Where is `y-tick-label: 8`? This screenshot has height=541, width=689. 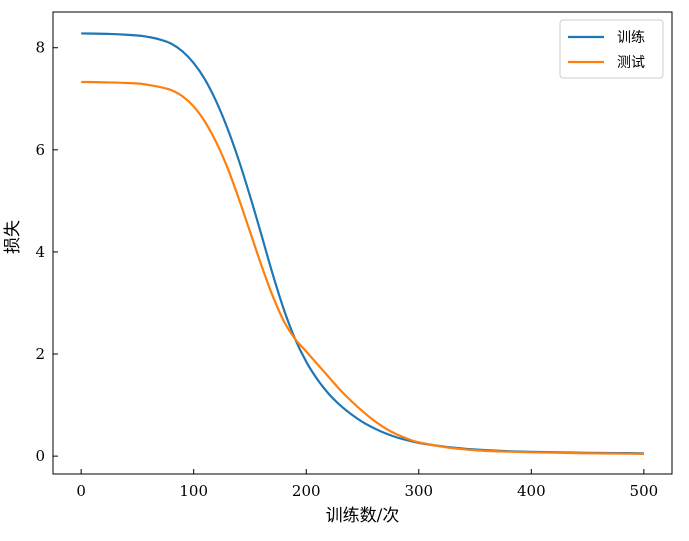
y-tick-label: 8 is located at coordinates (40, 48).